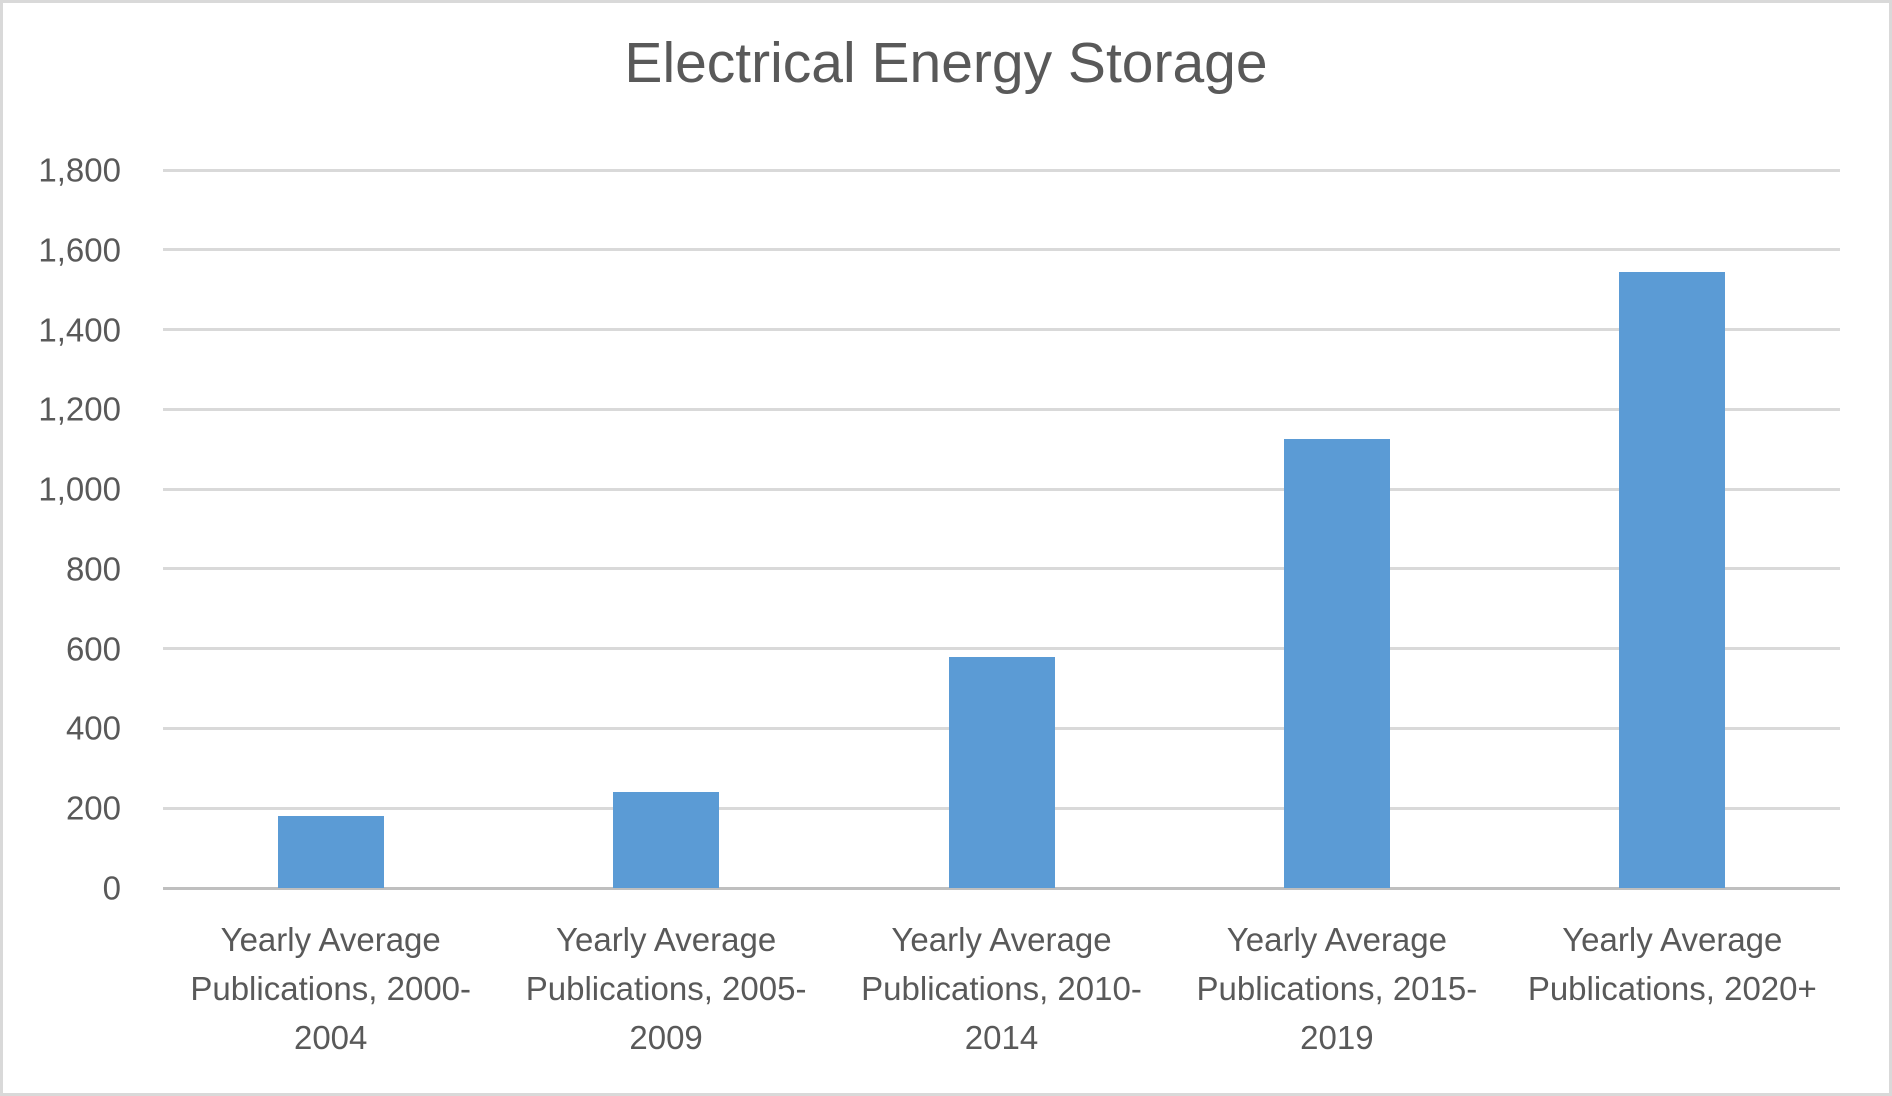 The height and width of the screenshot is (1096, 1892). I want to click on chart-title: Electrical Energy Storage, so click(946, 63).